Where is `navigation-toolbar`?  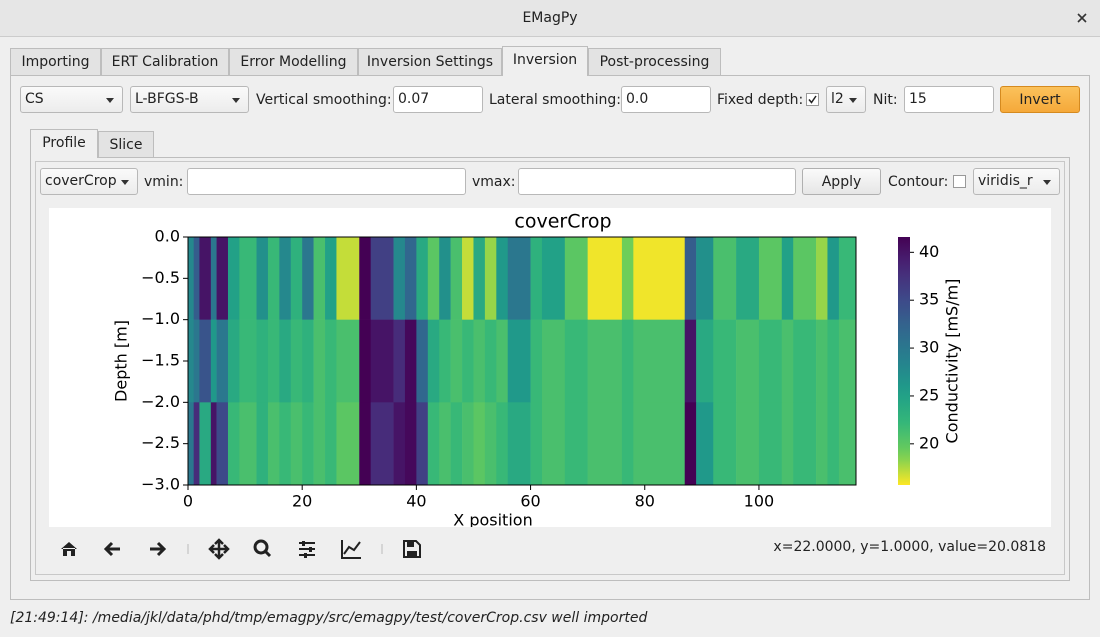
navigation-toolbar is located at coordinates (241, 549).